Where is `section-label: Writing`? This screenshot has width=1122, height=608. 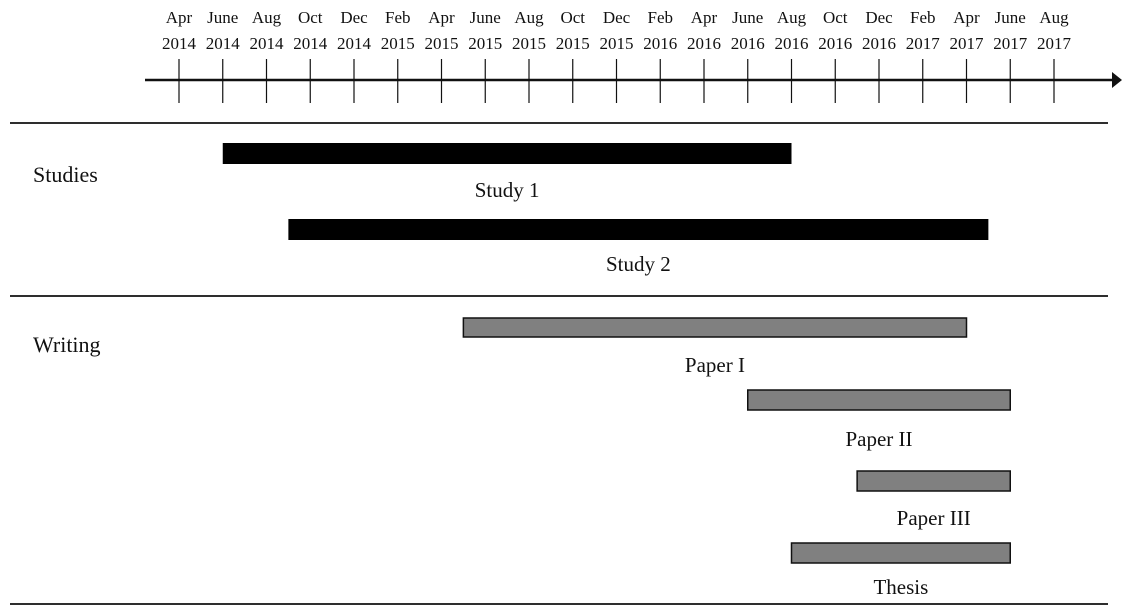
section-label: Writing is located at coordinates (67, 344).